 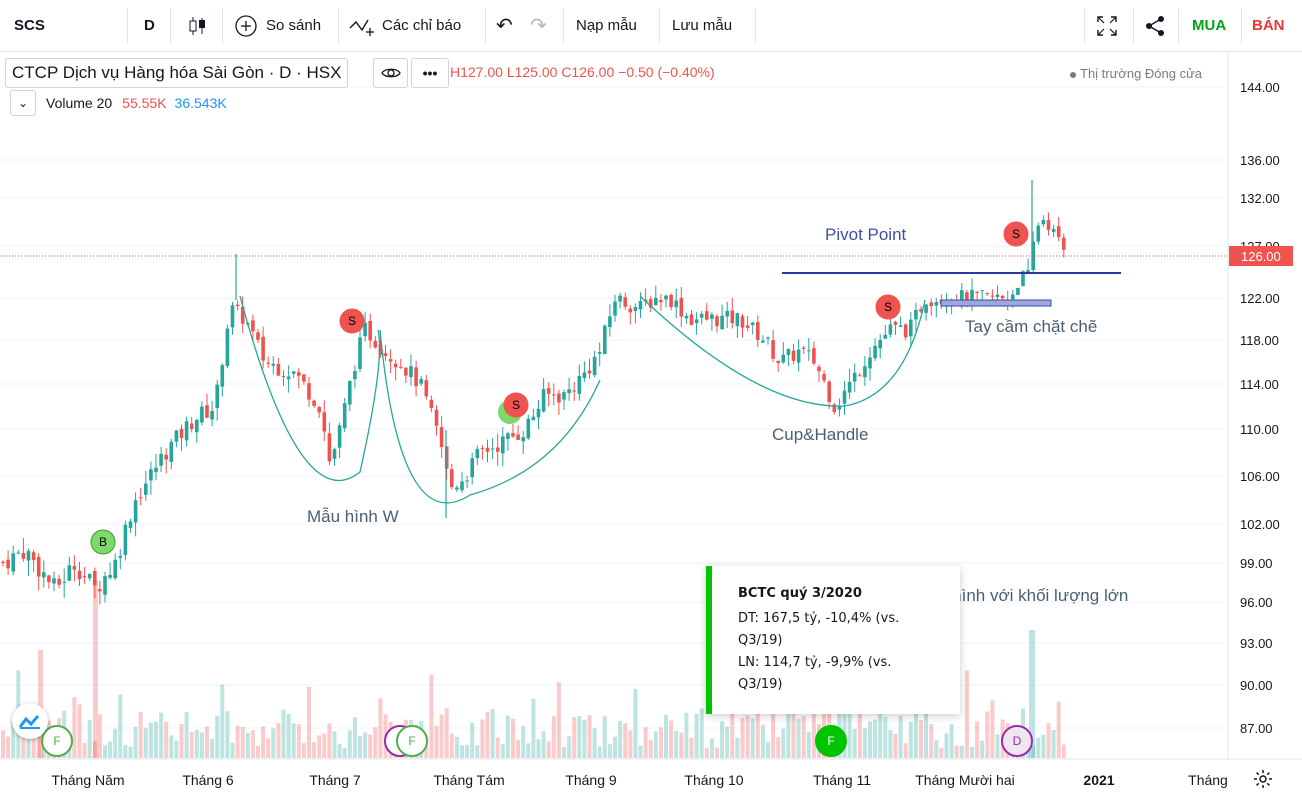 I want to click on sell-button: BÁN, so click(x=1268, y=25).